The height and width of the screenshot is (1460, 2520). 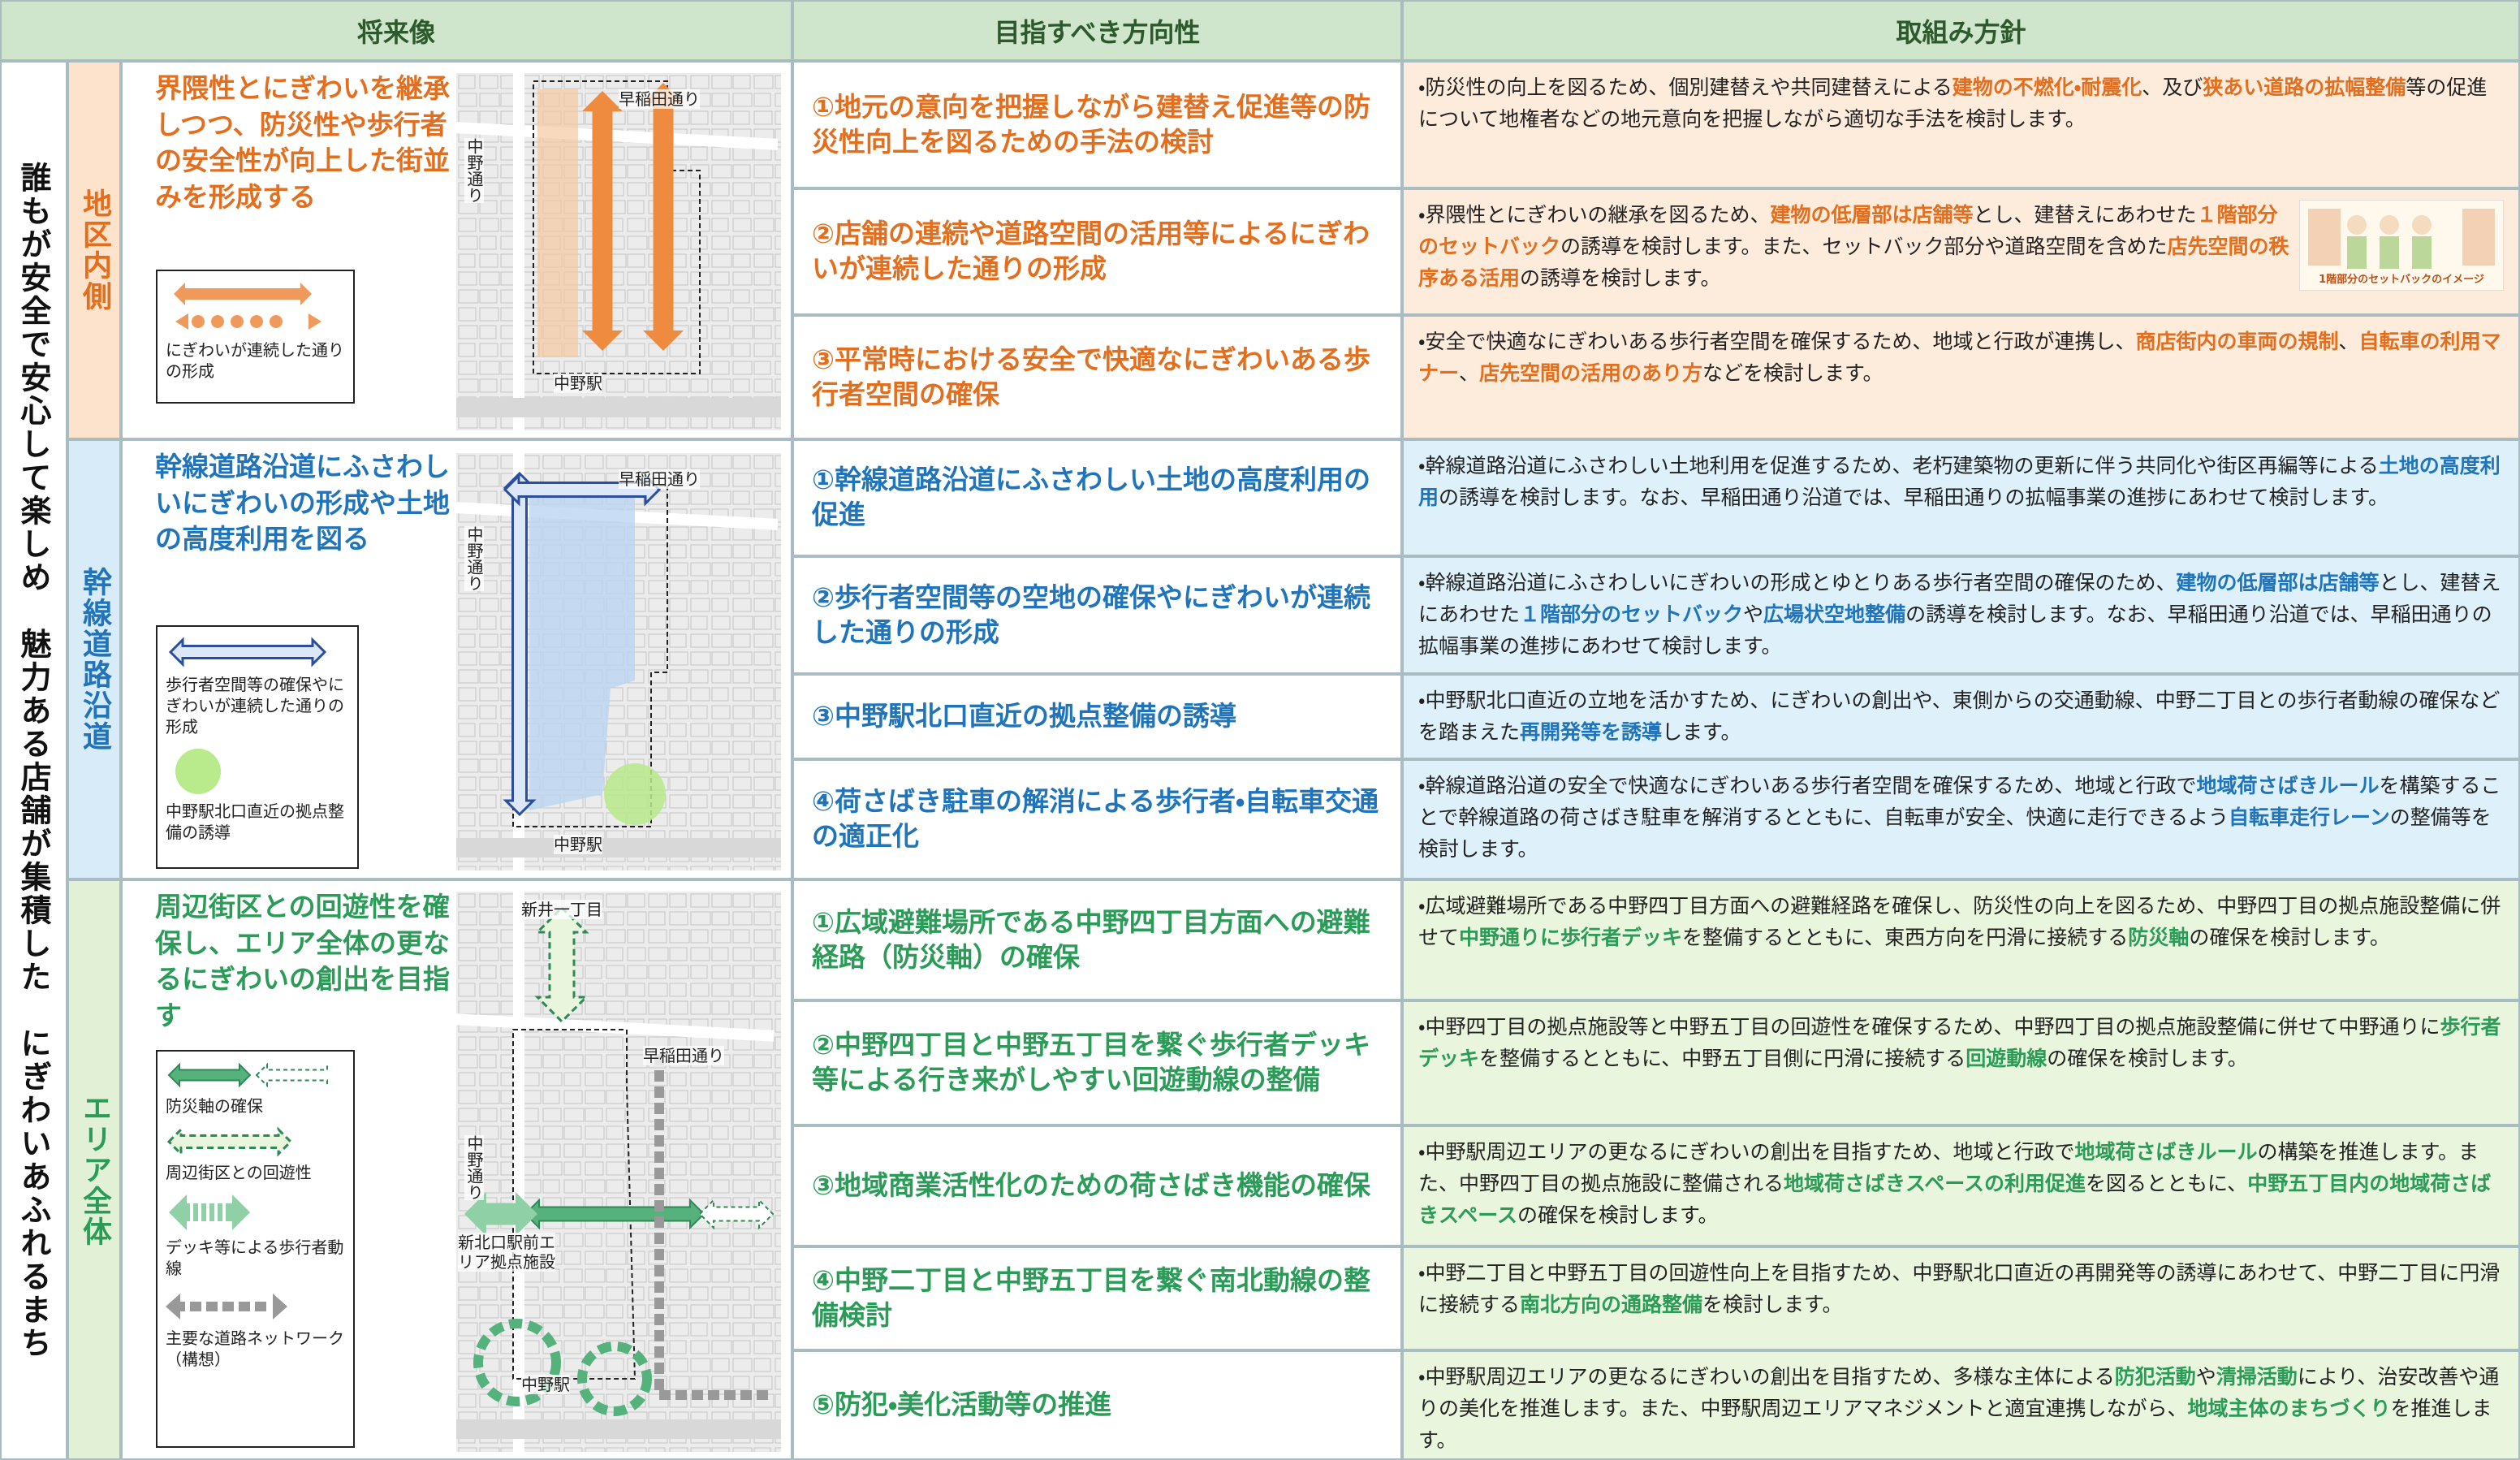 I want to click on vision-text: 幹線道路沿道にふさわしいにぎわいの形成や土地の高度利用を図る, so click(x=302, y=503).